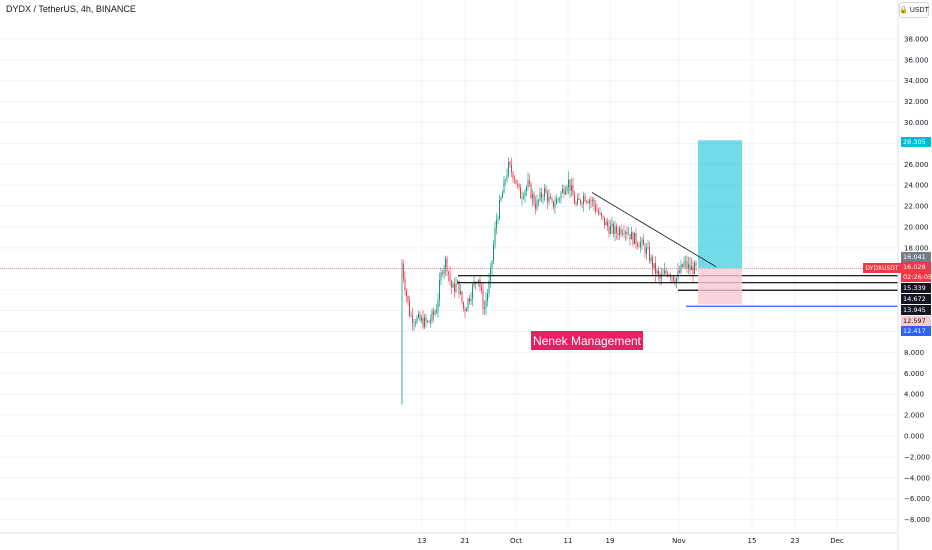 This screenshot has width=932, height=550. I want to click on price-tick-label: 18.000, so click(916, 248).